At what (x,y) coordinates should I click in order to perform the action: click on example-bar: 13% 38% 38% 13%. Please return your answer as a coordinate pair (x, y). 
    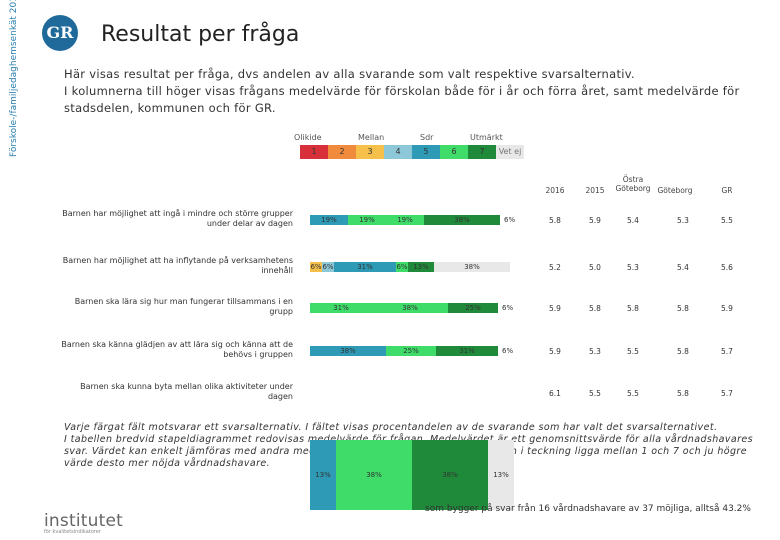
    Looking at the image, I should click on (412, 475).